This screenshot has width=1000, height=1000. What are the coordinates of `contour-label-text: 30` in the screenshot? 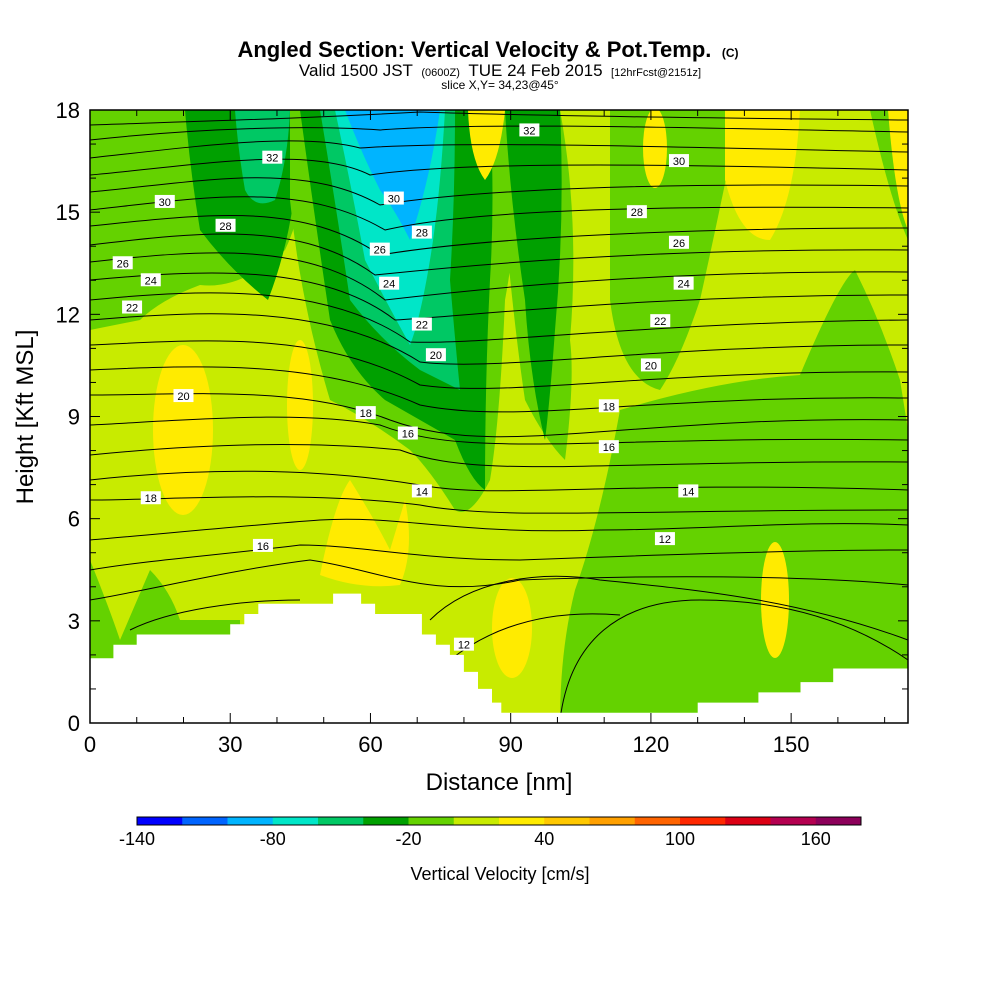 It's located at (394, 200).